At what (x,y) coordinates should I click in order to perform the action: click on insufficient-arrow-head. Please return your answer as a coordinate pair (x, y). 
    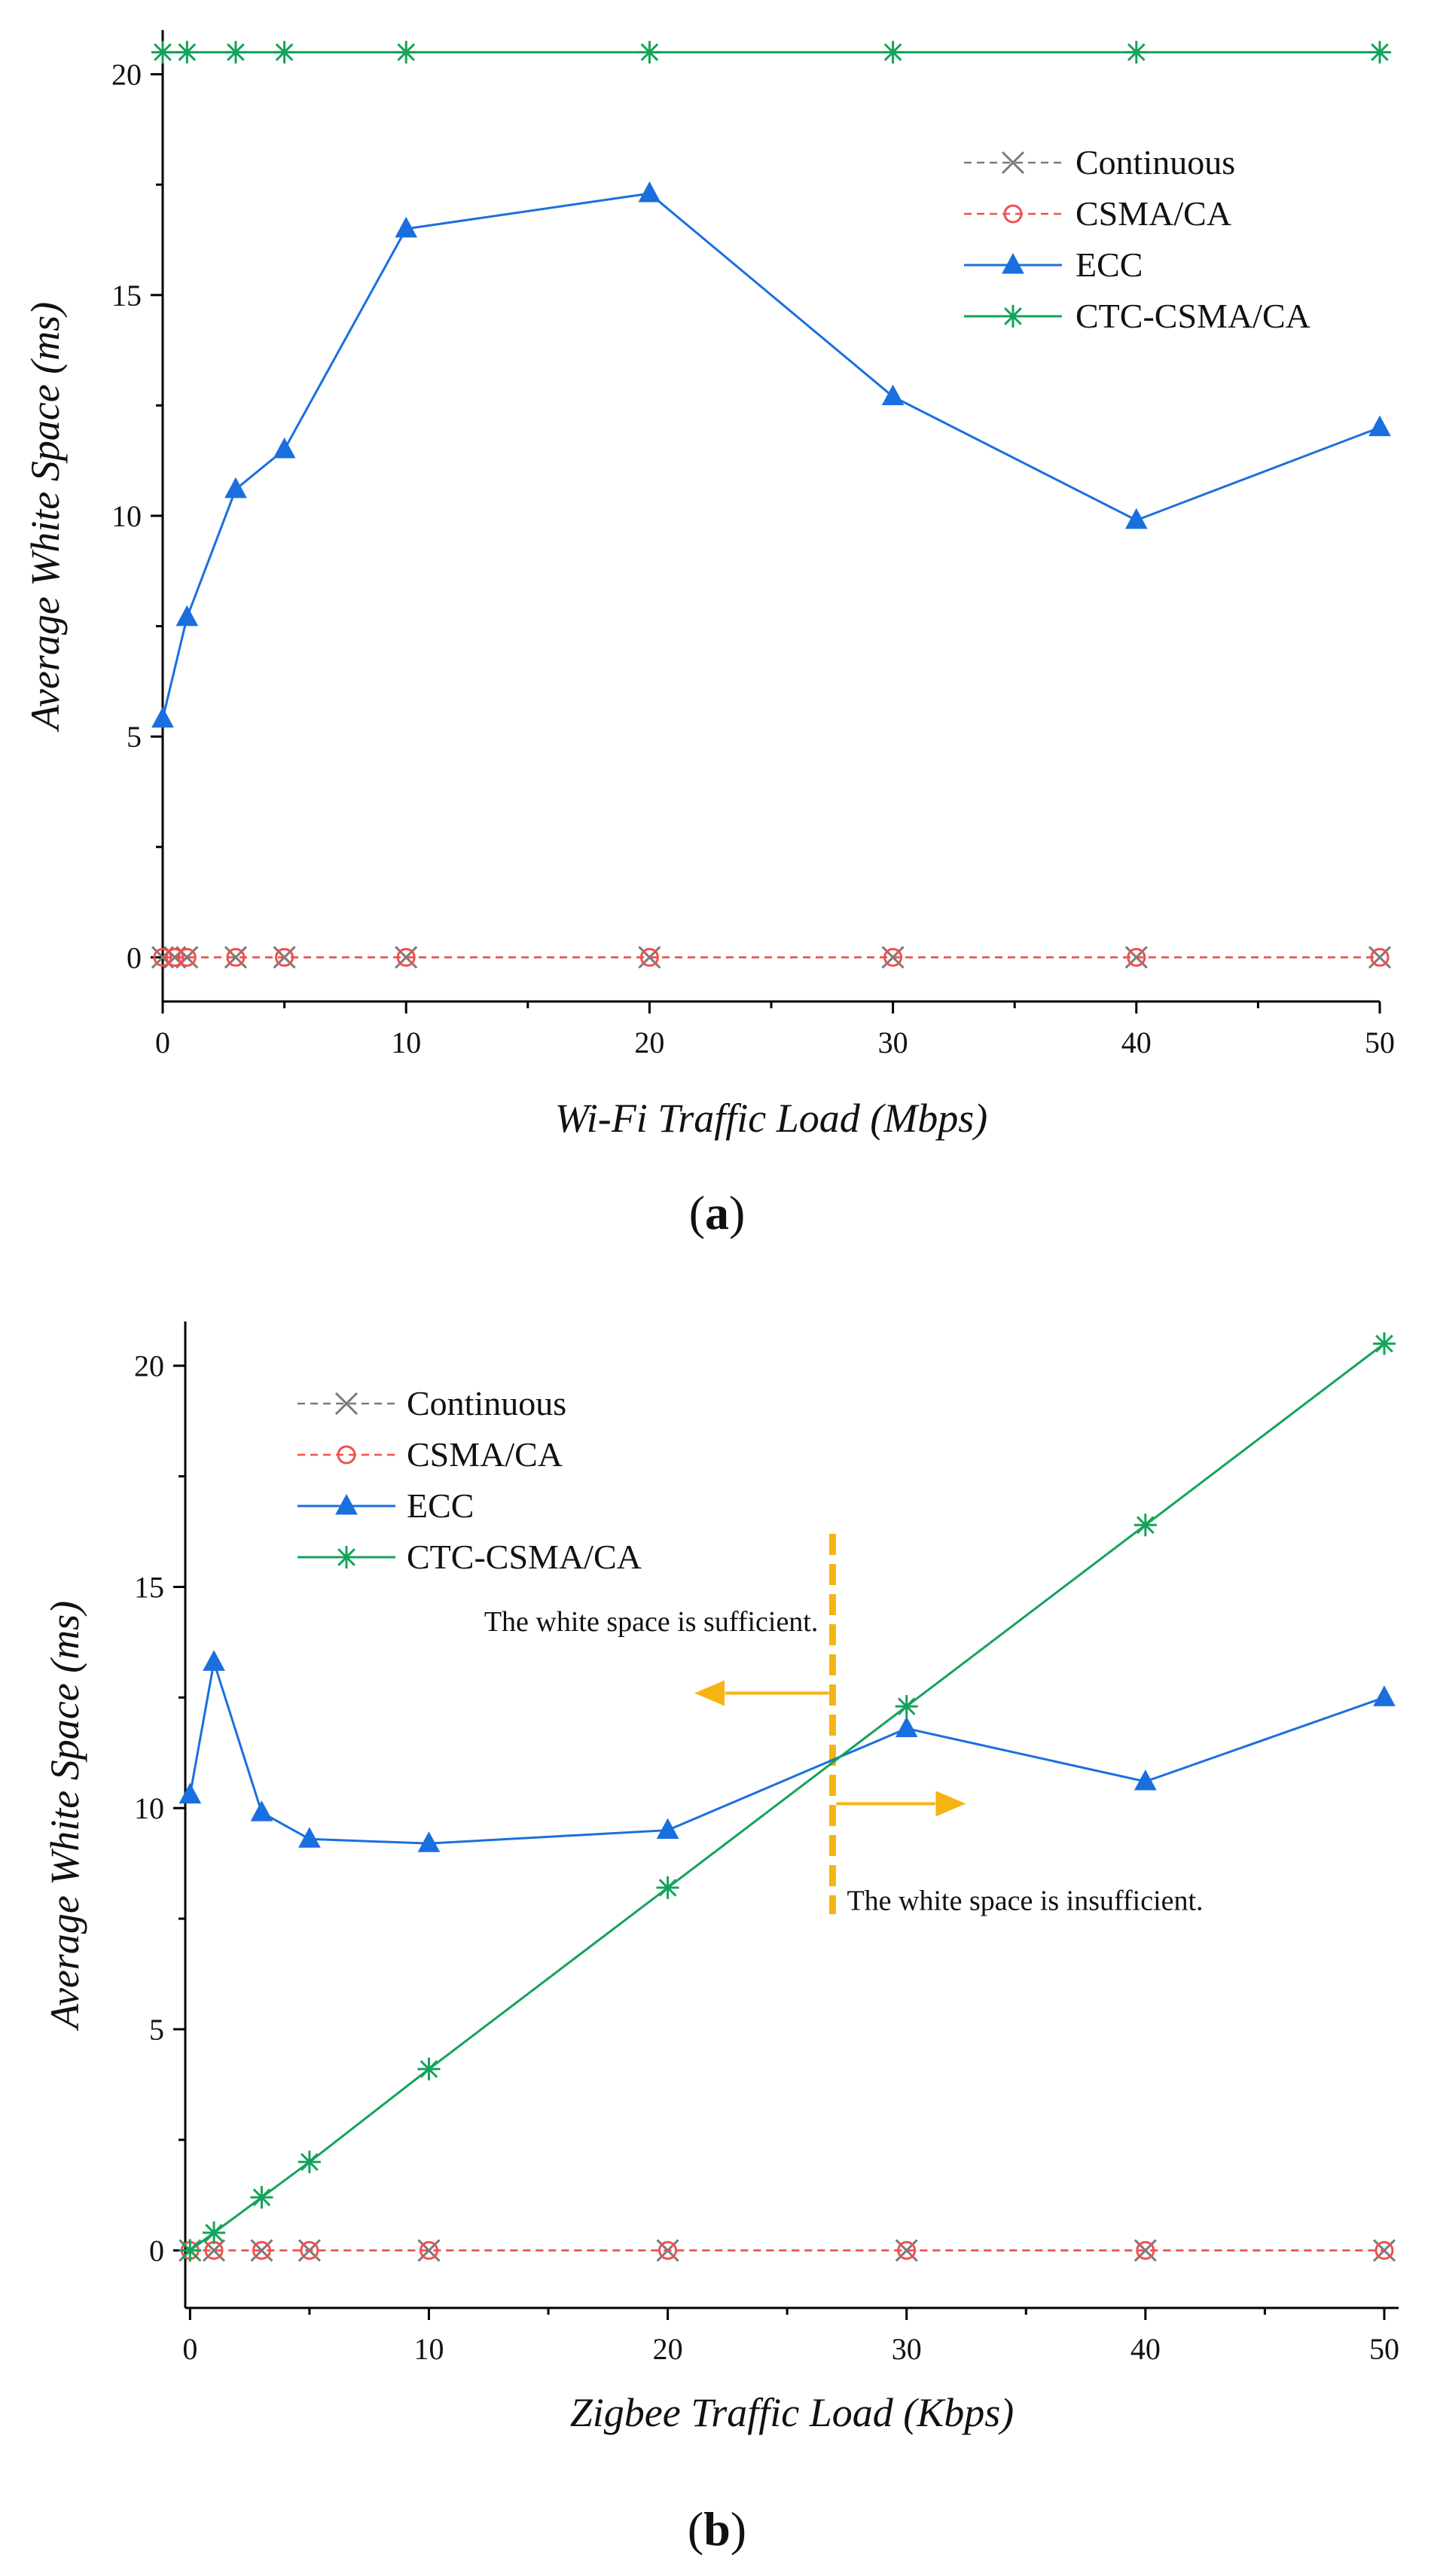
    Looking at the image, I should click on (950, 1804).